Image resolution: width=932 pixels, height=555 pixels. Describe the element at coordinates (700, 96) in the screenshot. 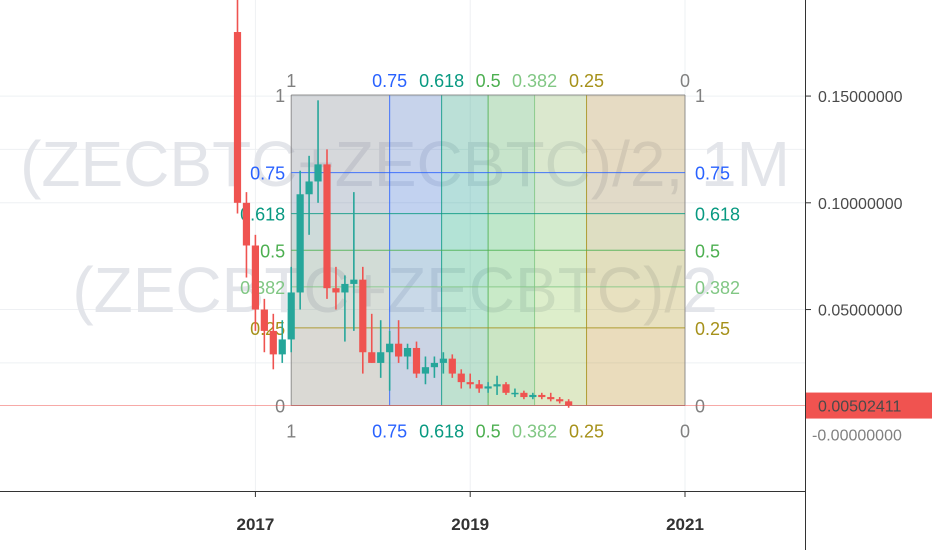

I see `fib-price-label-right: 1` at that location.